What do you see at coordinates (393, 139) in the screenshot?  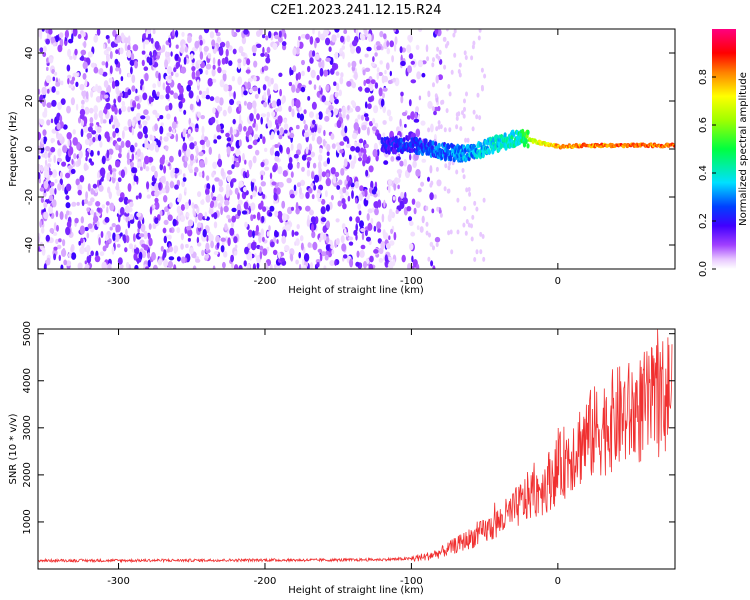 I see `heatmap-signal-cell` at bounding box center [393, 139].